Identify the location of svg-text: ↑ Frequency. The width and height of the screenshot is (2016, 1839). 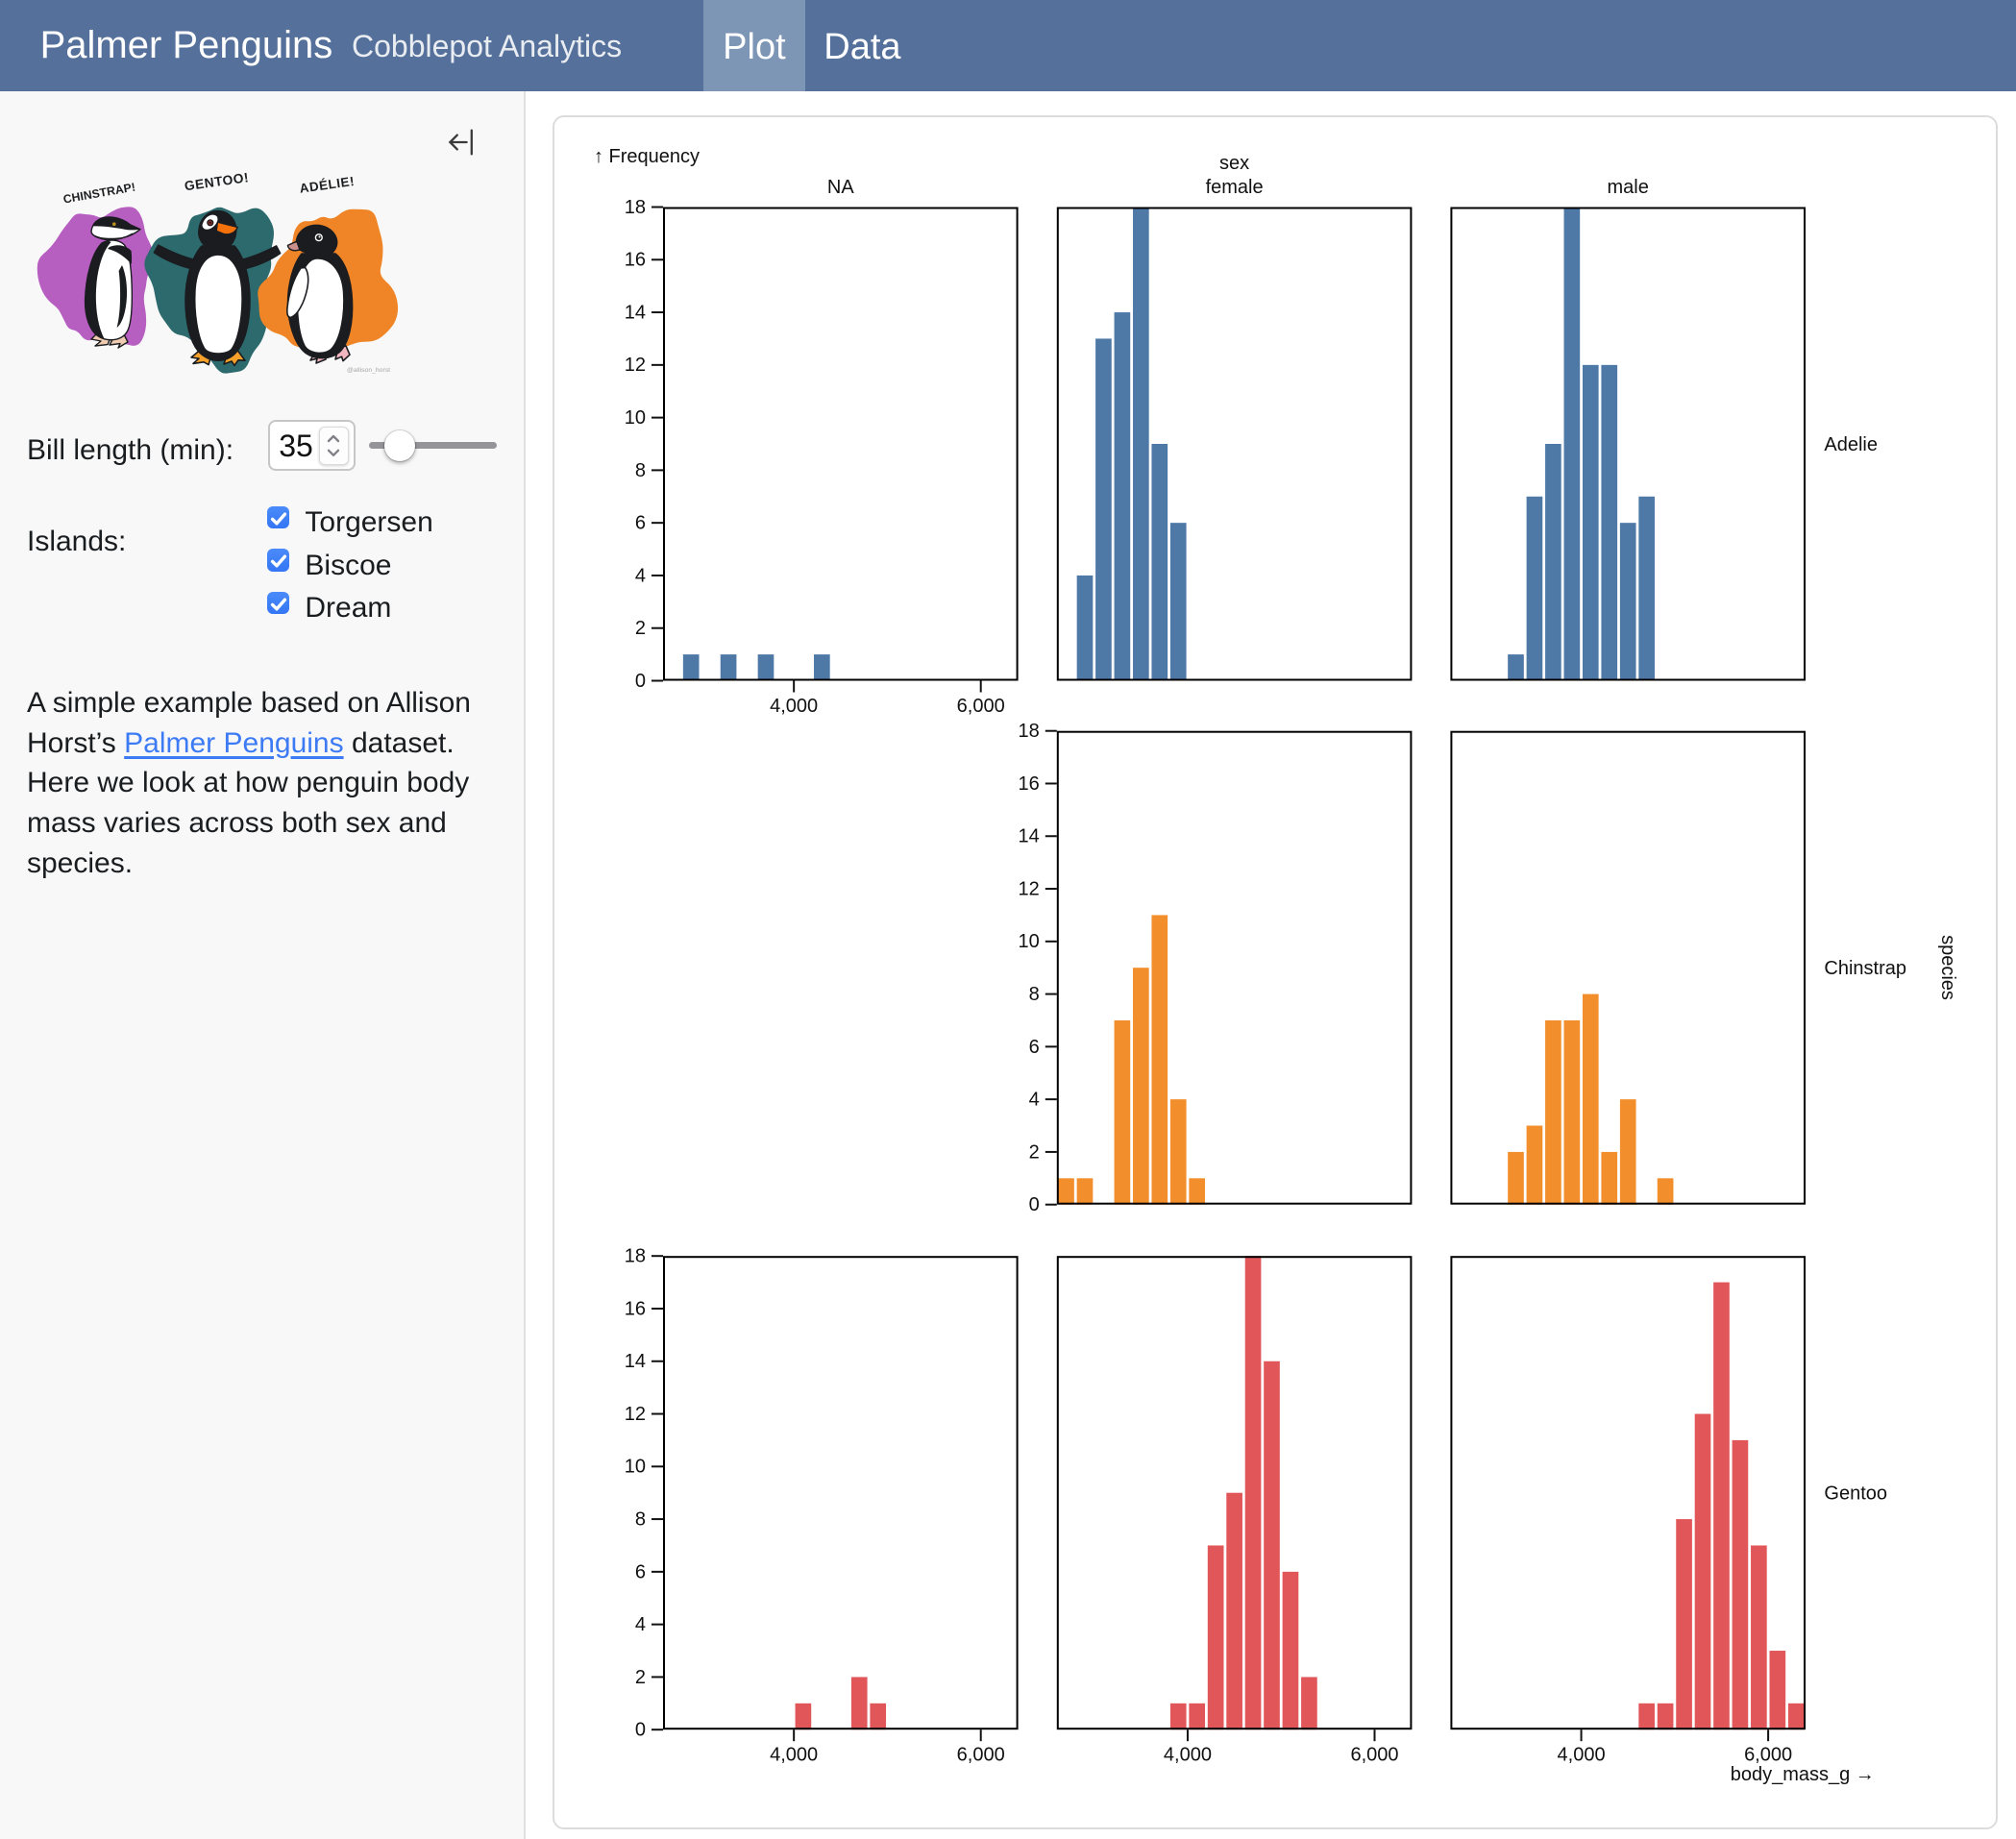
(647, 156).